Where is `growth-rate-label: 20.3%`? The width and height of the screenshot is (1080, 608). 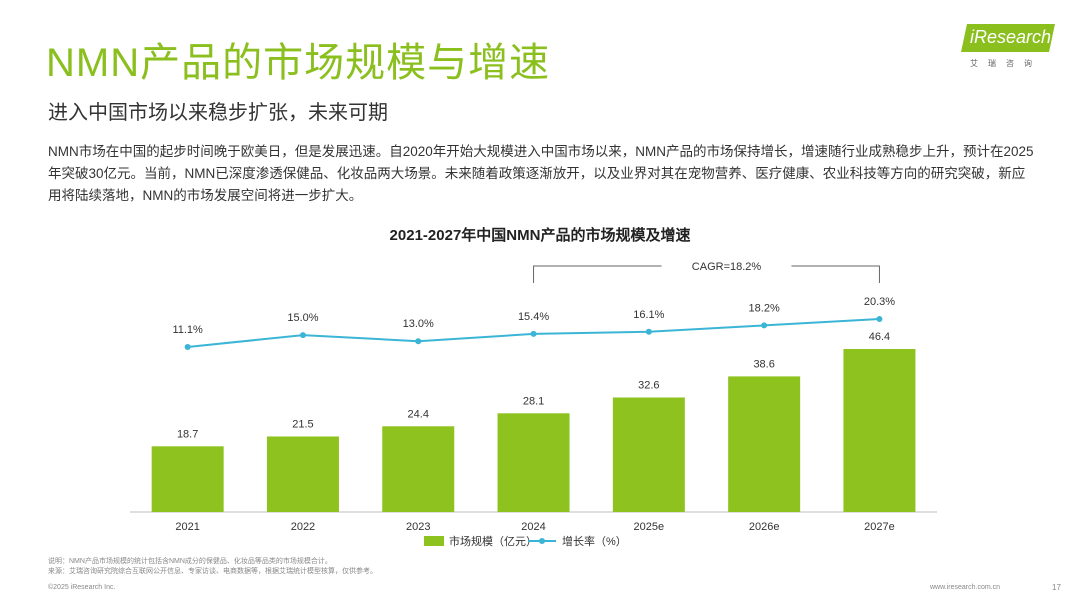
growth-rate-label: 20.3% is located at coordinates (879, 302).